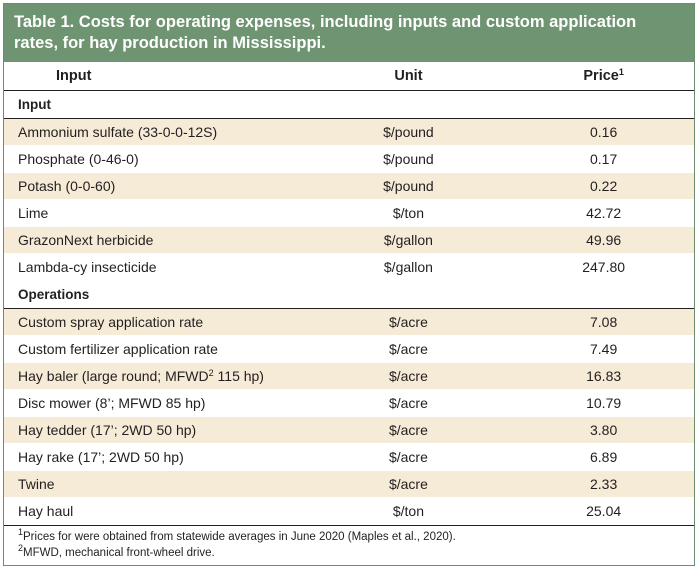 The image size is (700, 571). Describe the element at coordinates (349, 240) in the screenshot. I see `table-row: GrazonNext herbicide $/gallon 49.96` at that location.